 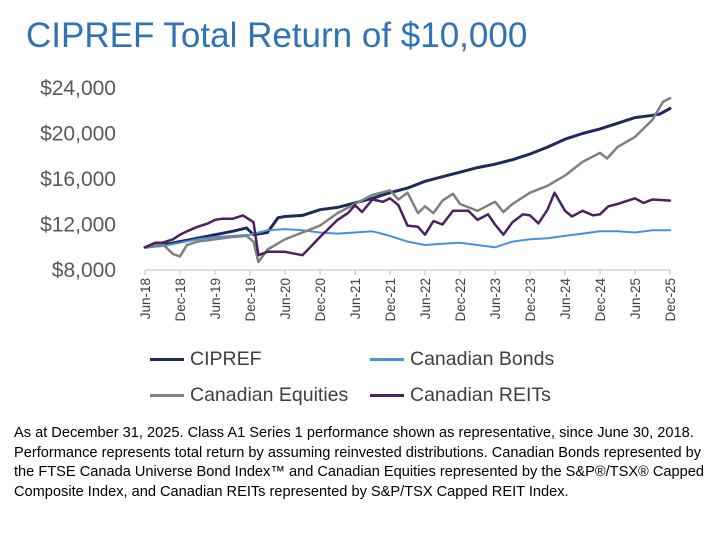 What do you see at coordinates (84, 270) in the screenshot?
I see `y-tick-label: $8,000` at bounding box center [84, 270].